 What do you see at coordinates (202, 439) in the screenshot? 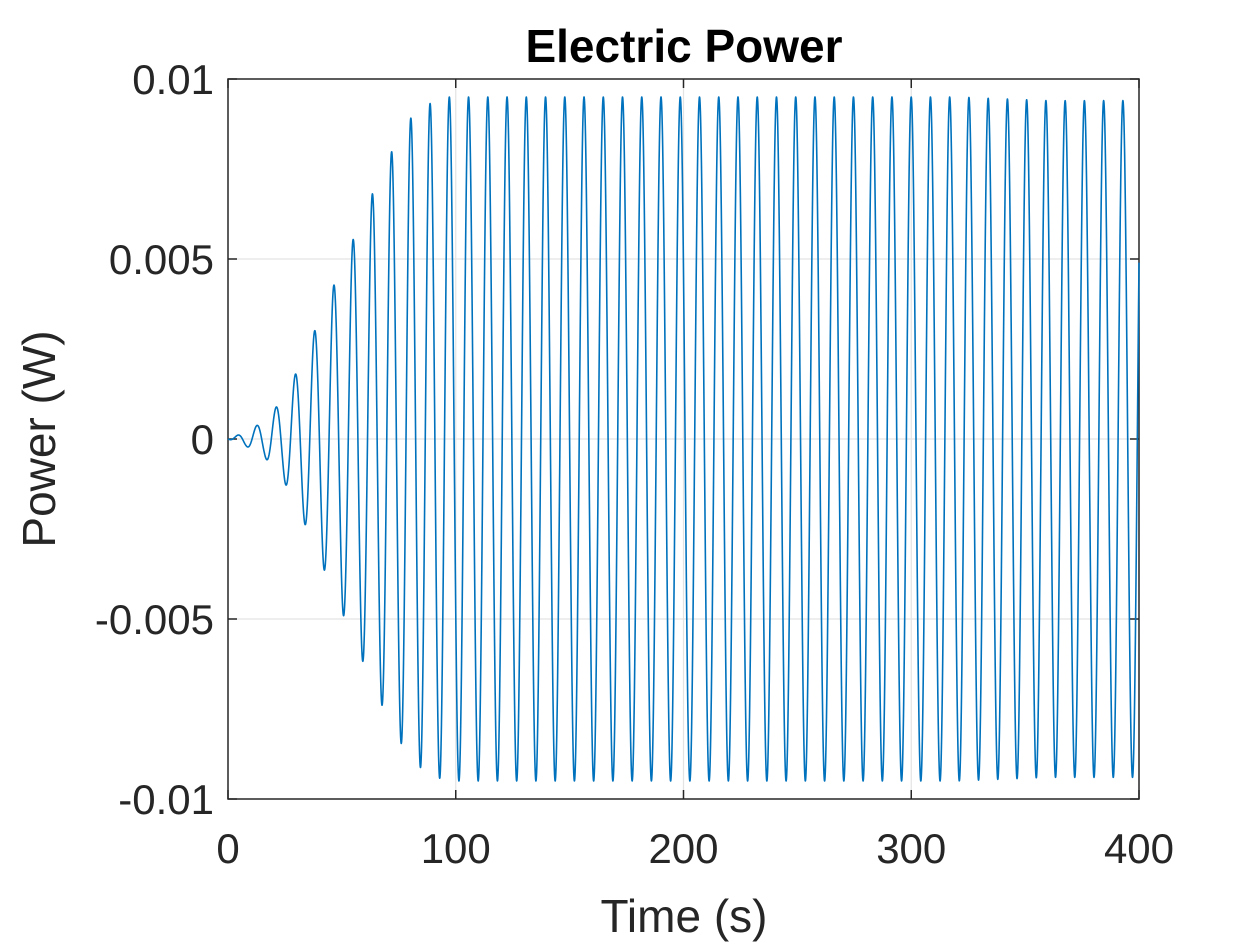
I see `y-tick-label: 0` at bounding box center [202, 439].